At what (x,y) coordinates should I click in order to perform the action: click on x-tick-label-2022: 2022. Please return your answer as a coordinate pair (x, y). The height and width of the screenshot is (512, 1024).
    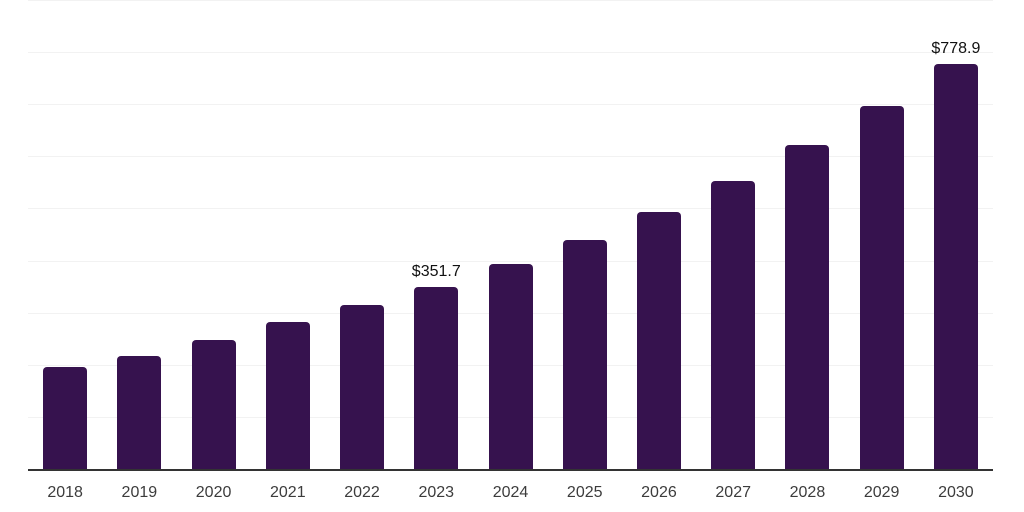
    Looking at the image, I should click on (362, 492).